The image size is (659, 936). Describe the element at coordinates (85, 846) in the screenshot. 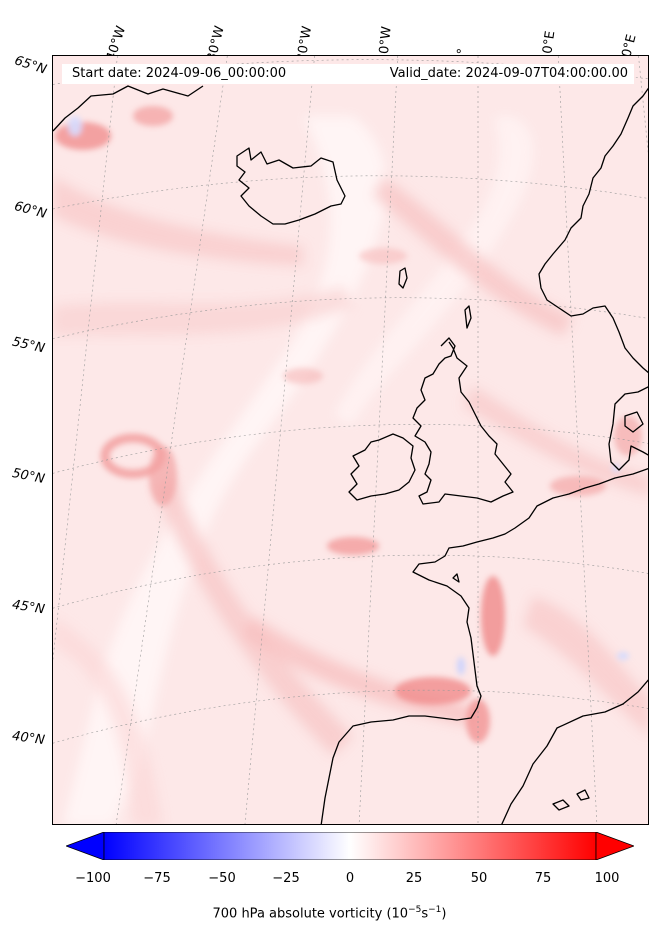

I see `colorbar-extend-min` at that location.